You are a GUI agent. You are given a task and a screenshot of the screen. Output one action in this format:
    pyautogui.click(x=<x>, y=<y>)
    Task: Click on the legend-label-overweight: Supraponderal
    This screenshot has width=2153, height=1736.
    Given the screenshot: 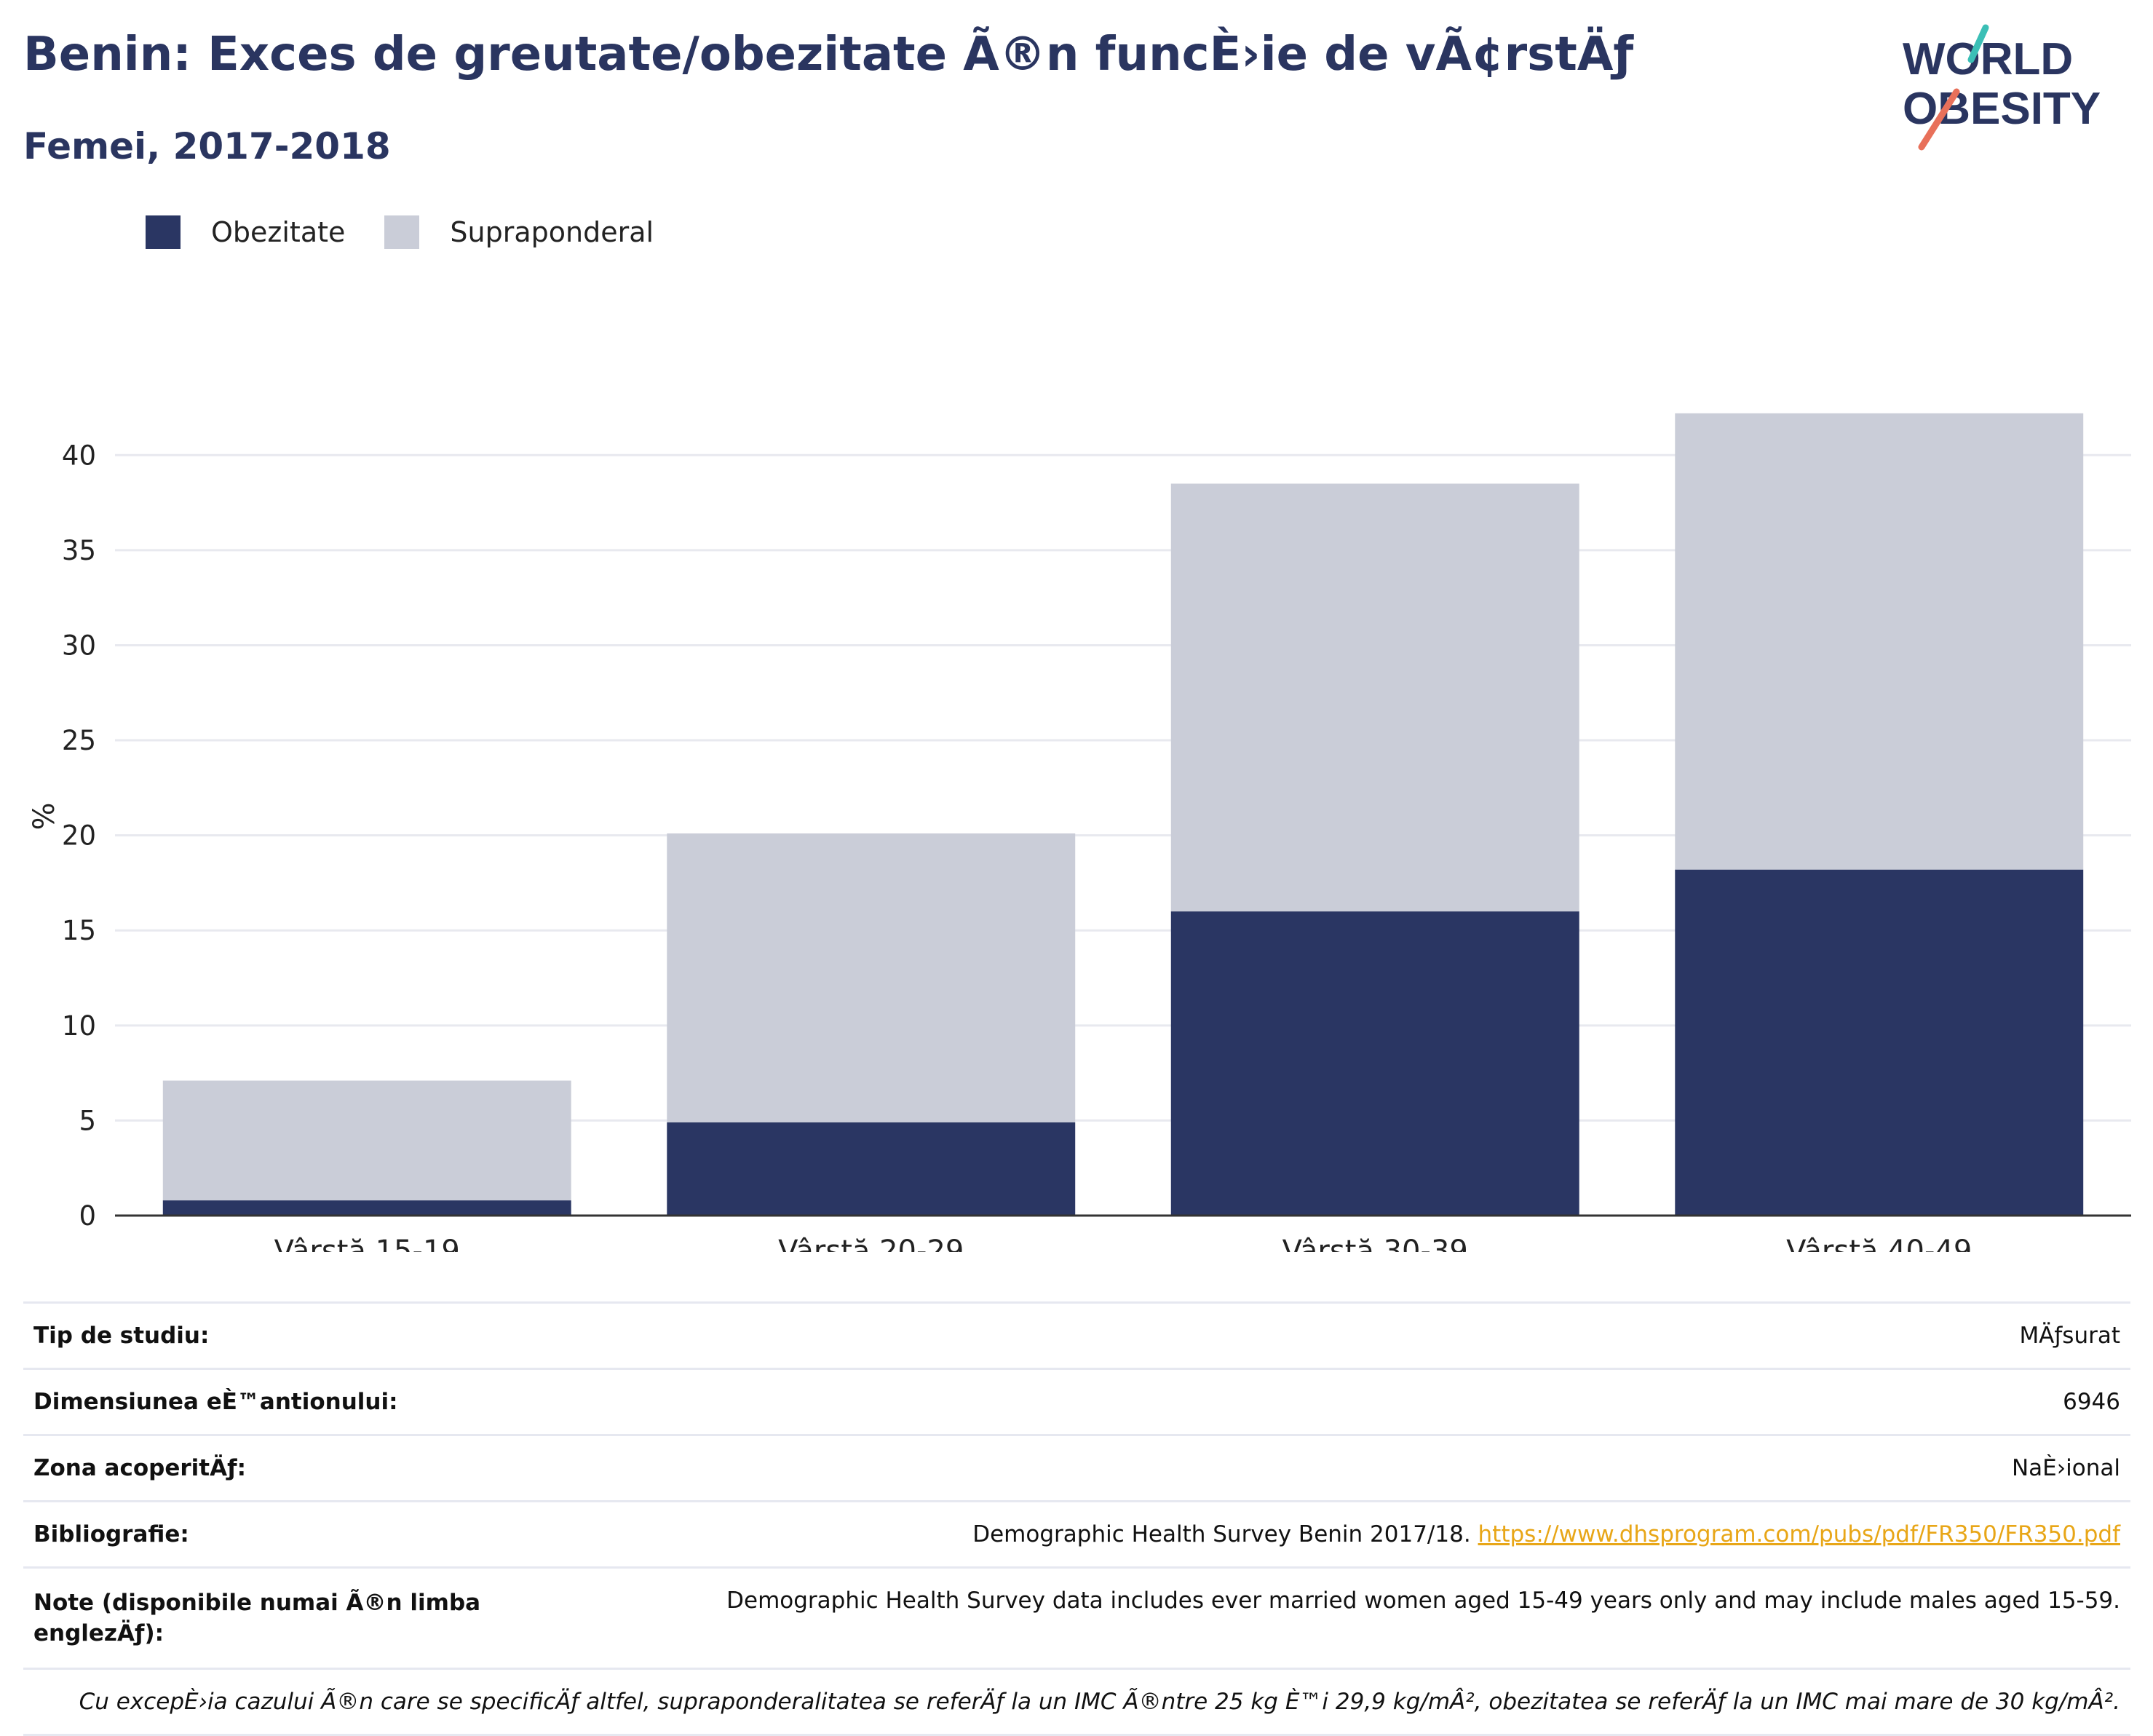 What is the action you would take?
    pyautogui.click(x=552, y=232)
    